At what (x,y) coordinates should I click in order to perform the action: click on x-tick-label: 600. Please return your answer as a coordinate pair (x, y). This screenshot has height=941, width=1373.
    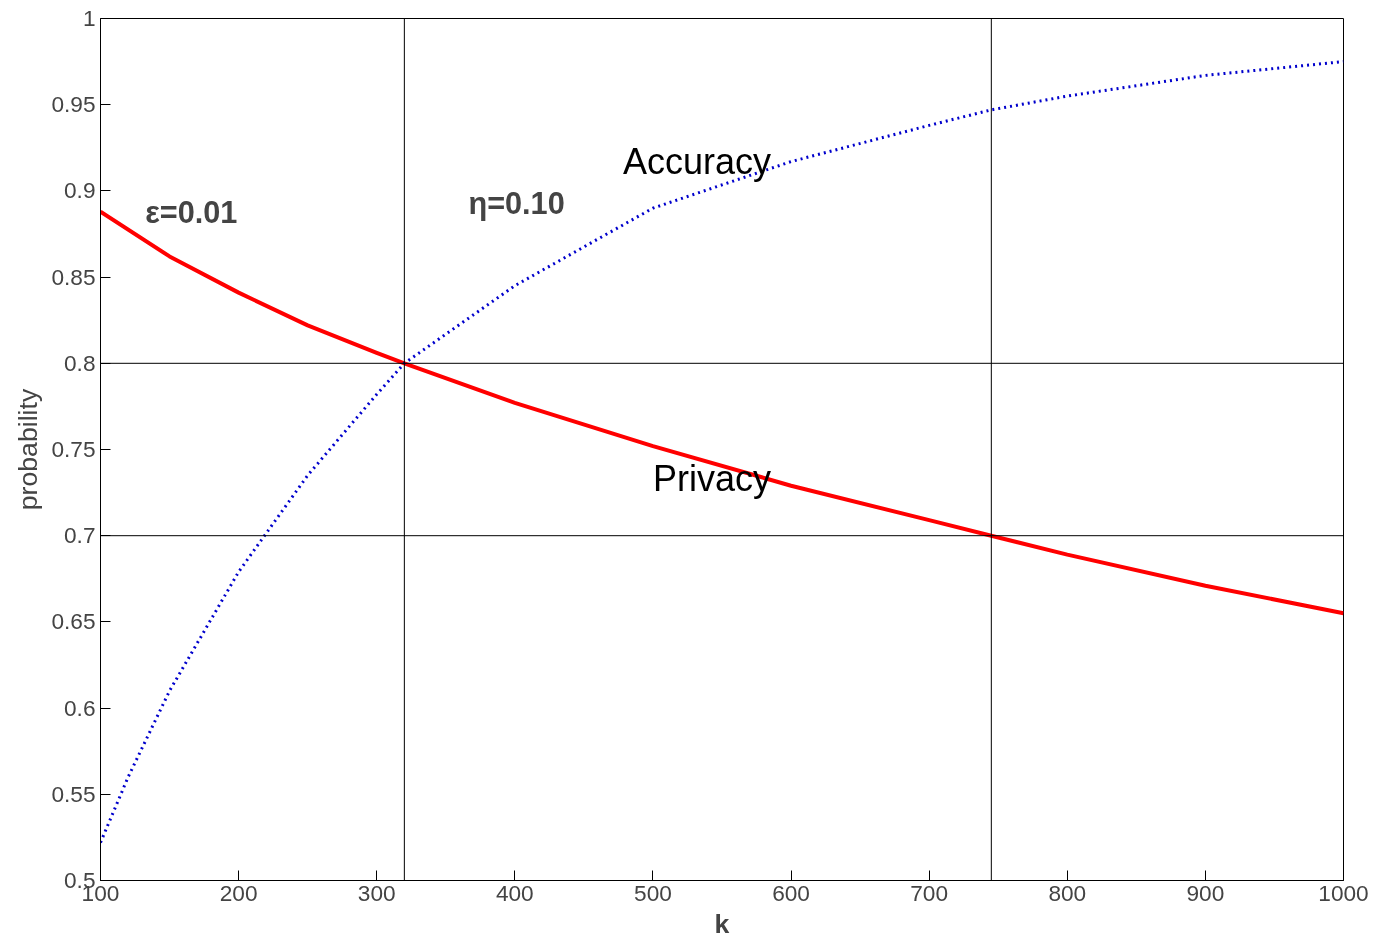
    Looking at the image, I should click on (791, 892).